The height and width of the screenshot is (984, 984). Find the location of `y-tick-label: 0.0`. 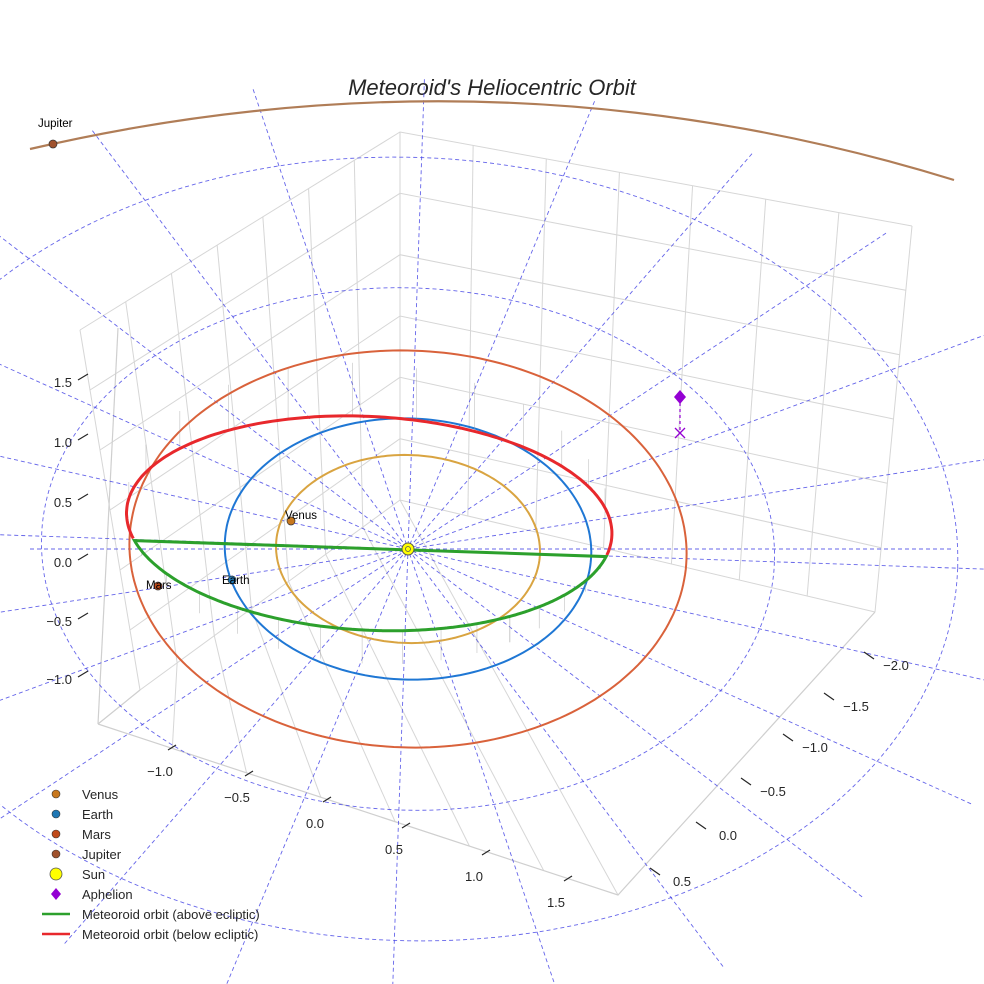

y-tick-label: 0.0 is located at coordinates (728, 835).